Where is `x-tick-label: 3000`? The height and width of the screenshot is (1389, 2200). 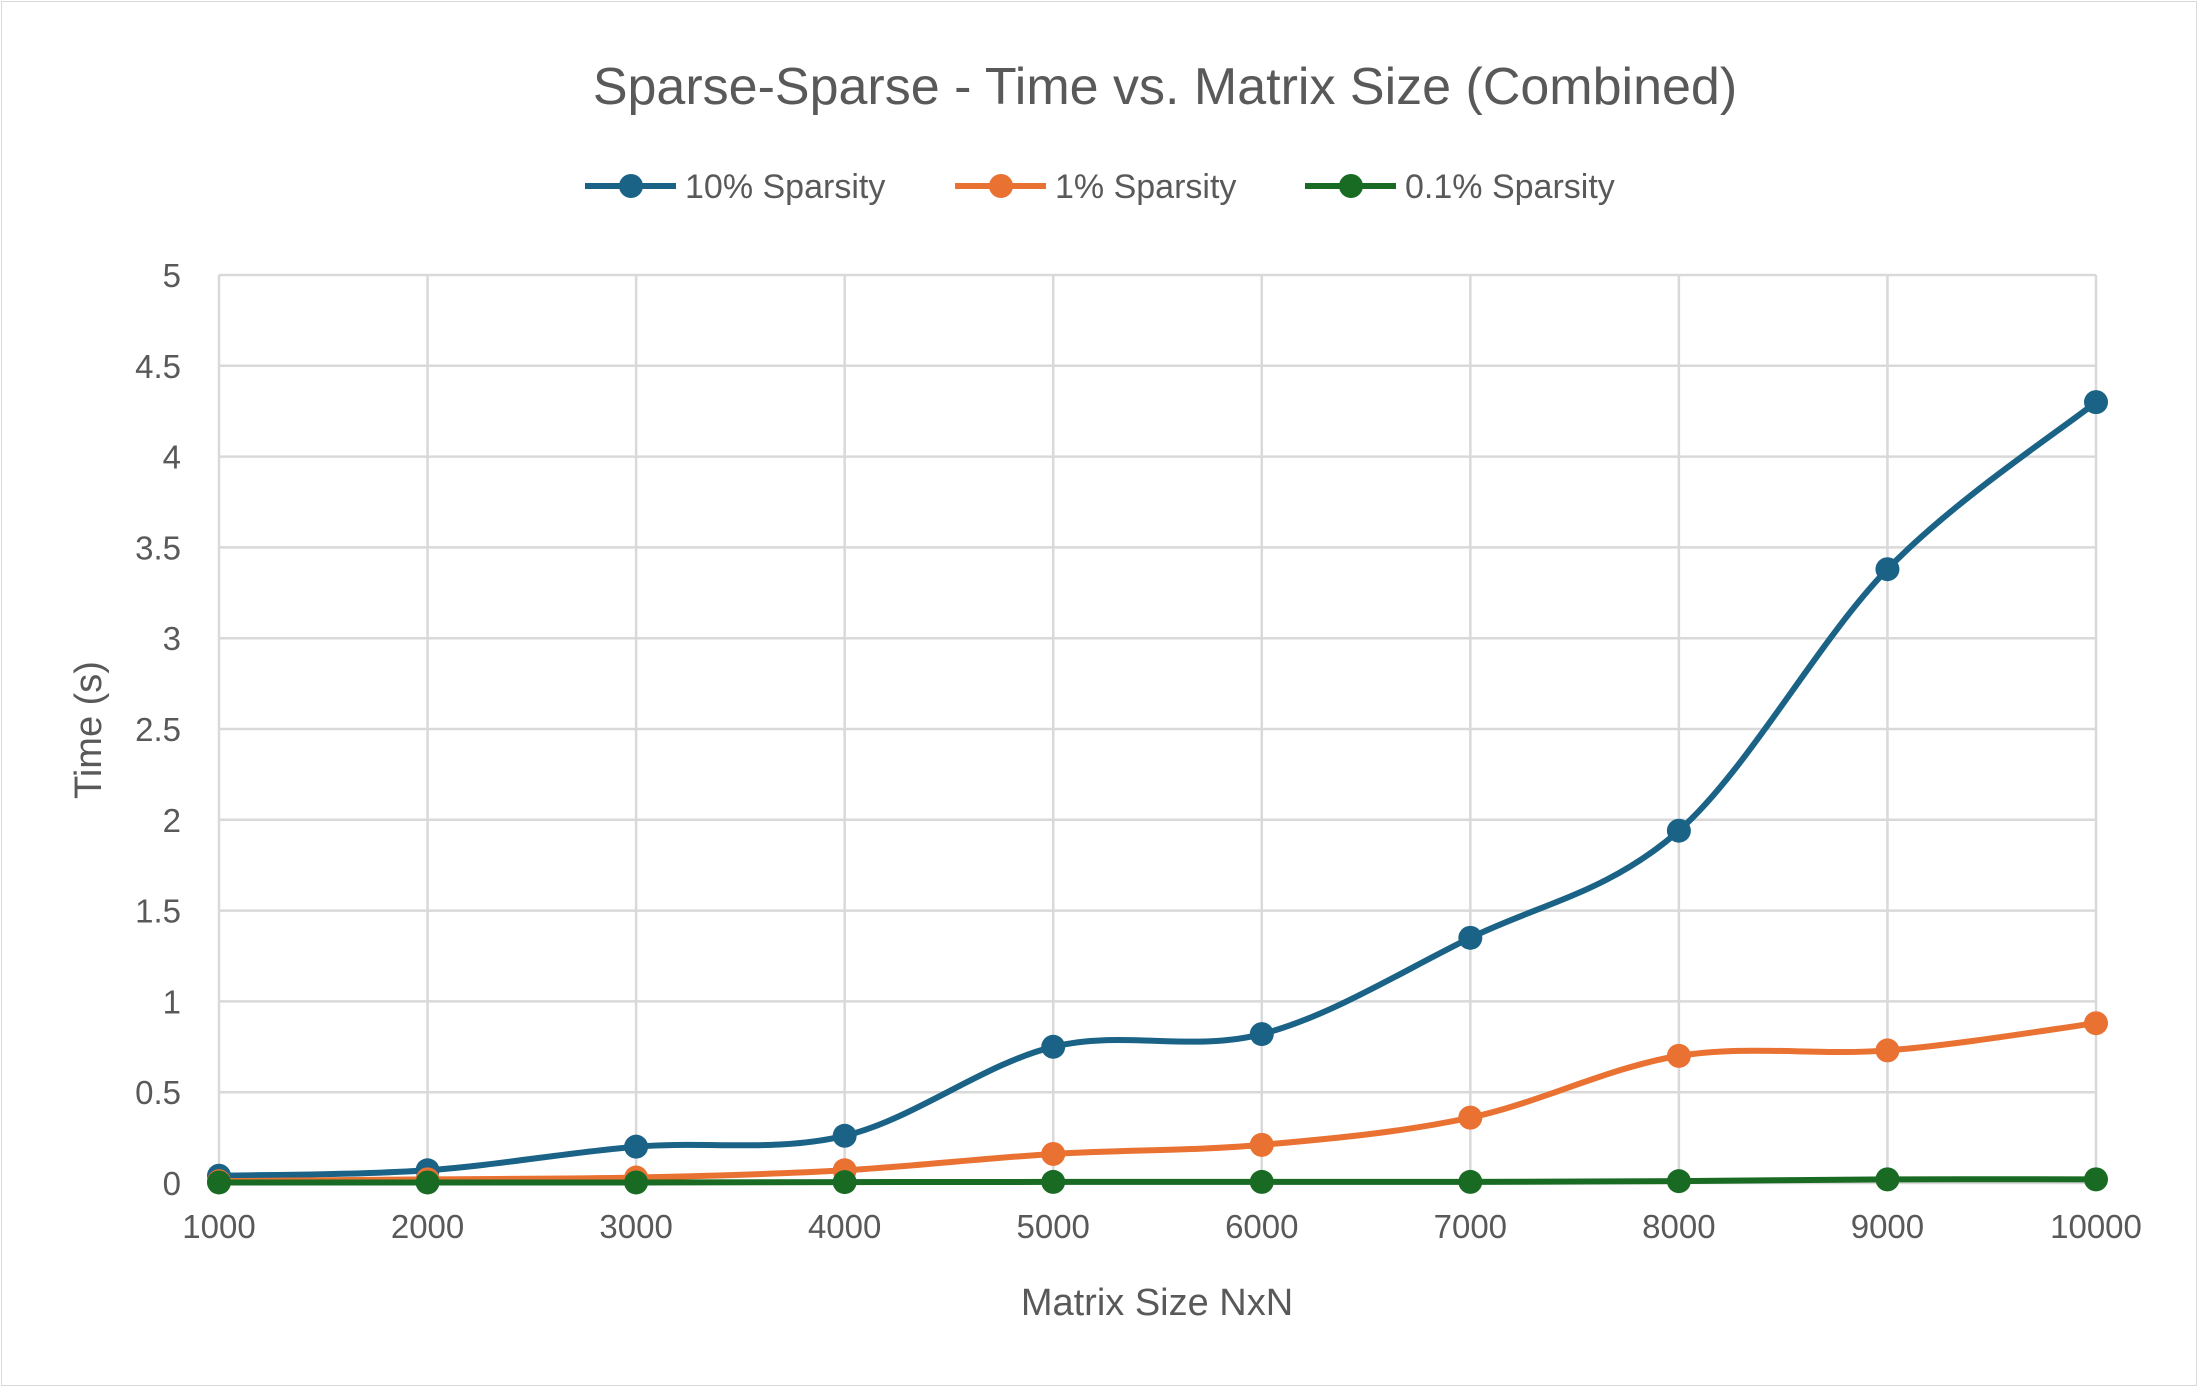 x-tick-label: 3000 is located at coordinates (635, 1226).